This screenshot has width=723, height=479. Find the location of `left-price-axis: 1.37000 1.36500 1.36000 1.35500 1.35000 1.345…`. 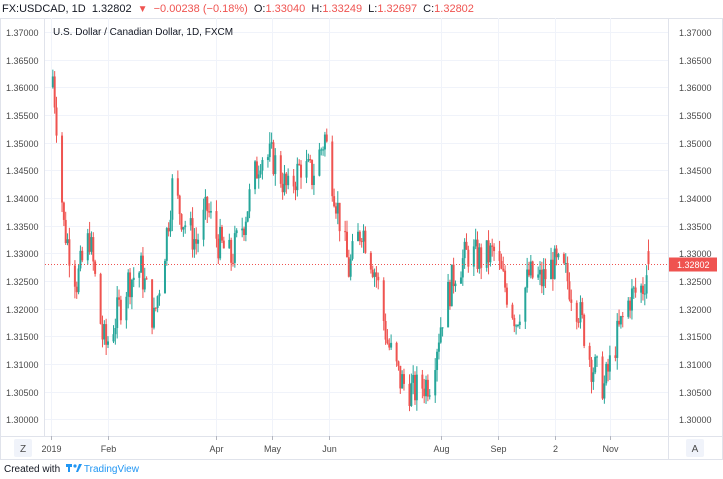

left-price-axis: 1.37000 1.36500 1.36000 1.35500 1.35000 1.345… is located at coordinates (22, 226).